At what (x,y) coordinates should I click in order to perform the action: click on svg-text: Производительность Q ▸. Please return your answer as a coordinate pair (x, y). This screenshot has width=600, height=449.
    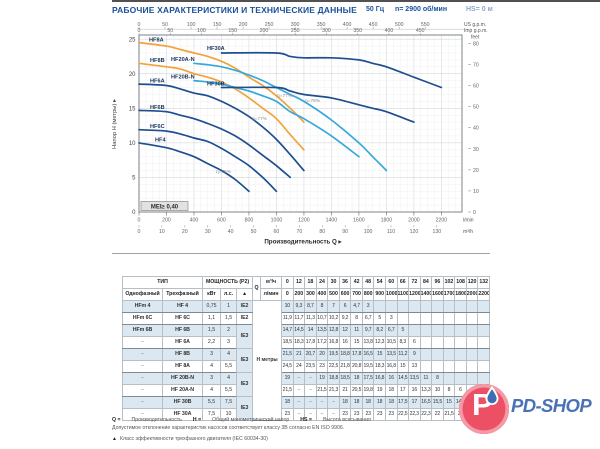
    Looking at the image, I should click on (303, 242).